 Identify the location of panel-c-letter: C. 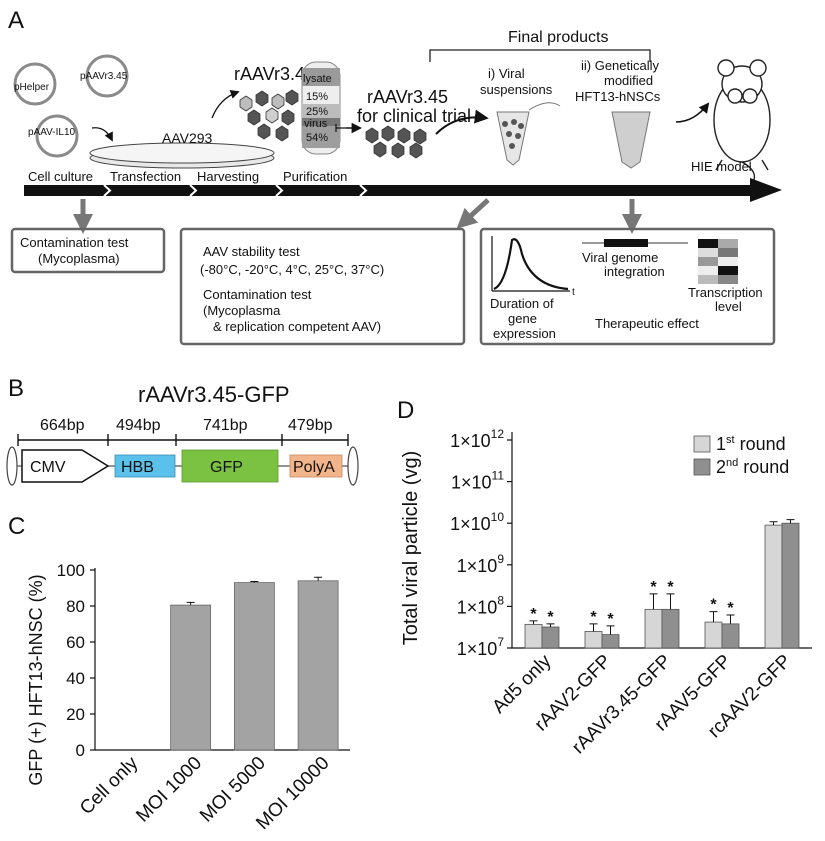
(16, 526).